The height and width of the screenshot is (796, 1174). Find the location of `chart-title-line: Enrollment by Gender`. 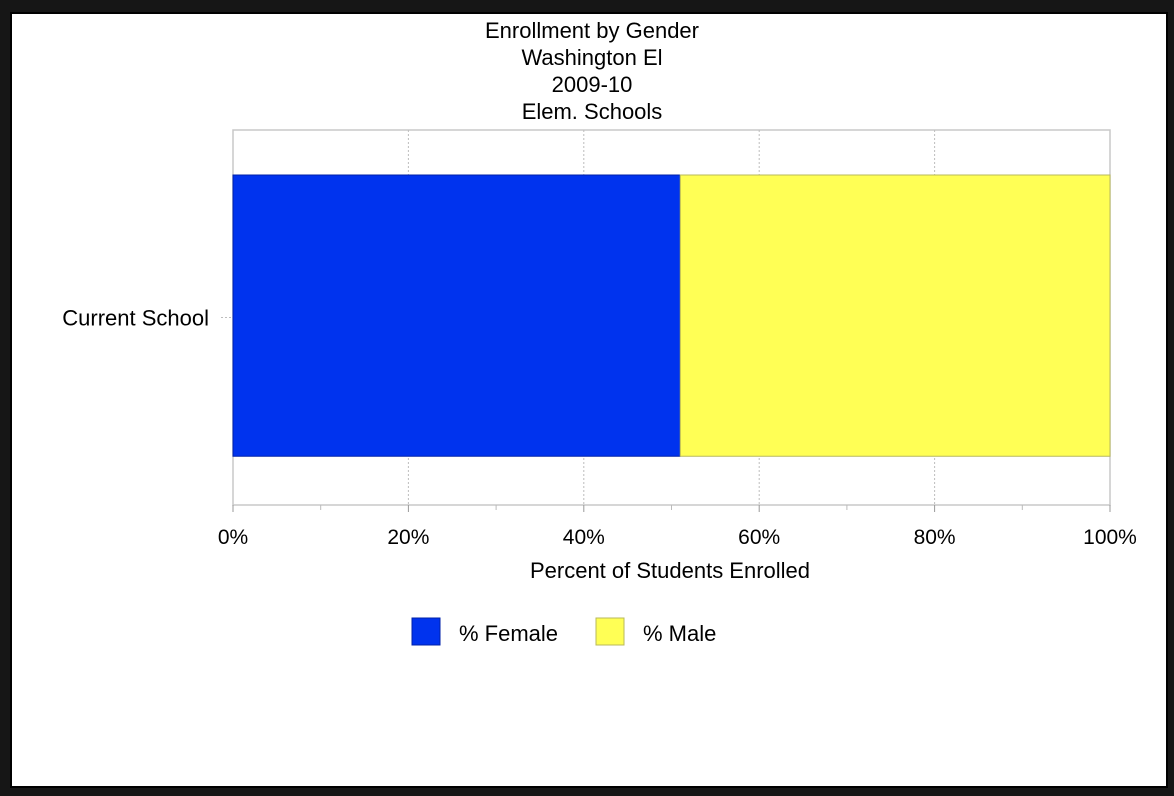

chart-title-line: Enrollment by Gender is located at coordinates (592, 30).